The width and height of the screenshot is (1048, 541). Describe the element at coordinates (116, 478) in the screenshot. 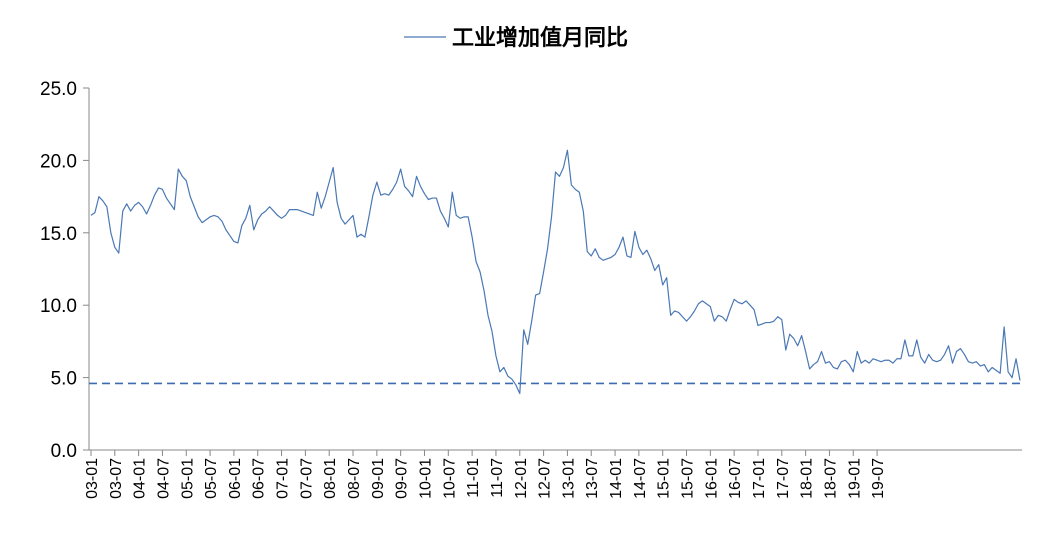

I see `x-tick-label: 03-07` at that location.